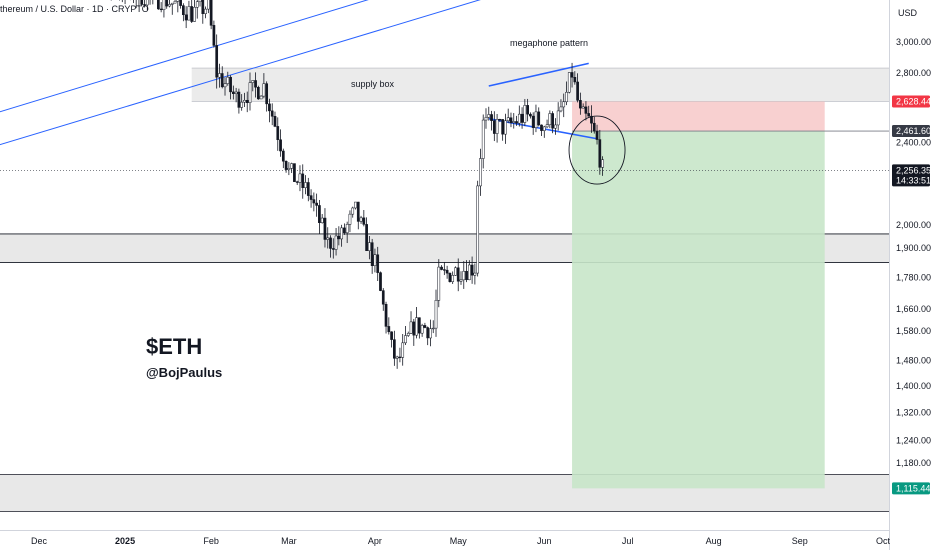  What do you see at coordinates (913, 225) in the screenshot?
I see `price-tick-label: 2,000.00` at bounding box center [913, 225].